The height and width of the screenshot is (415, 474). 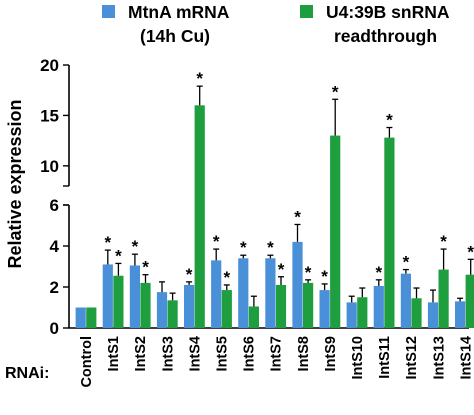 What do you see at coordinates (306, 11) in the screenshot?
I see `legend-swatch-u4` at bounding box center [306, 11].